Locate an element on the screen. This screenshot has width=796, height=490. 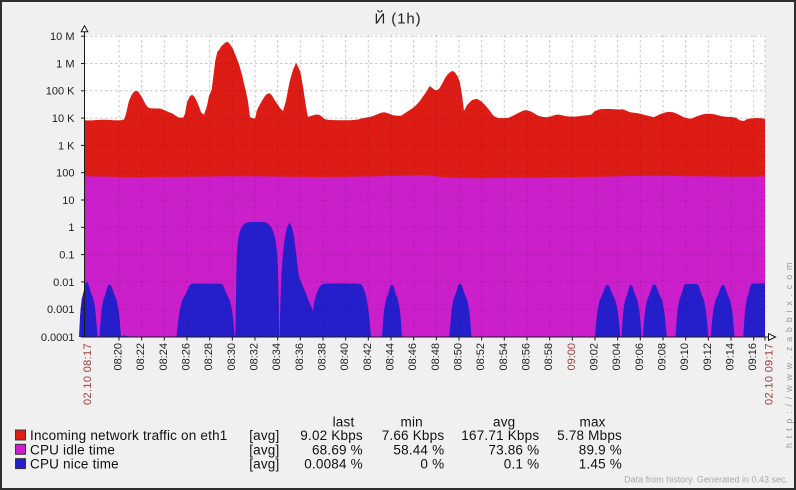
svg-text: 09:14 is located at coordinates (731, 357).